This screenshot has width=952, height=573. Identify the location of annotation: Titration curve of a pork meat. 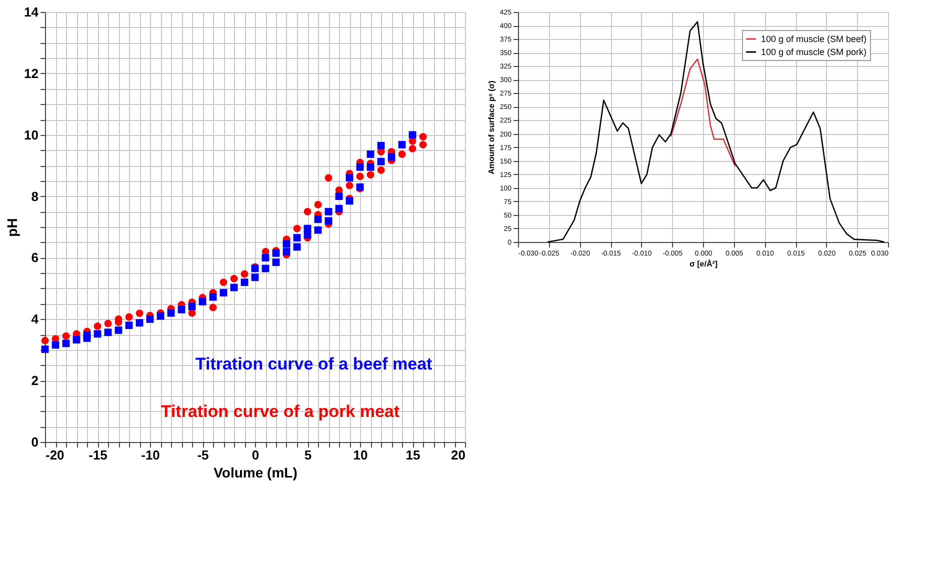
(280, 411).